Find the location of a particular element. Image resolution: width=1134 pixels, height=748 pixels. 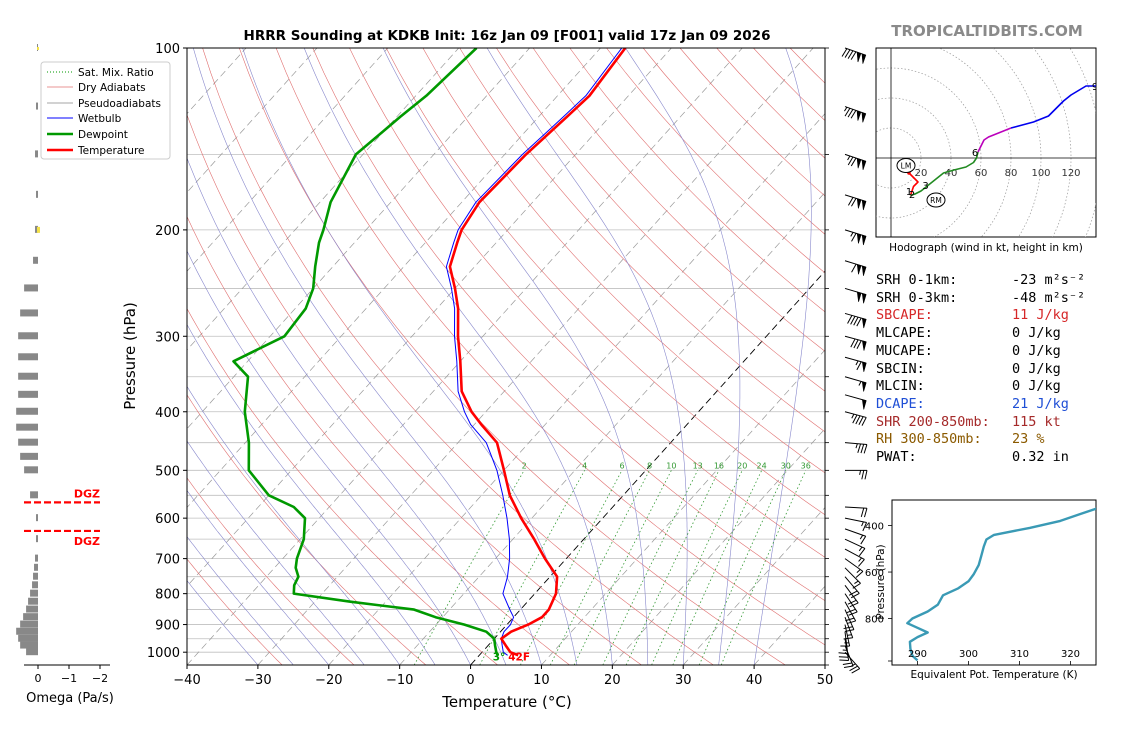

theta-x-label: Equivalent Pot. Temperature (K) is located at coordinates (993, 675).